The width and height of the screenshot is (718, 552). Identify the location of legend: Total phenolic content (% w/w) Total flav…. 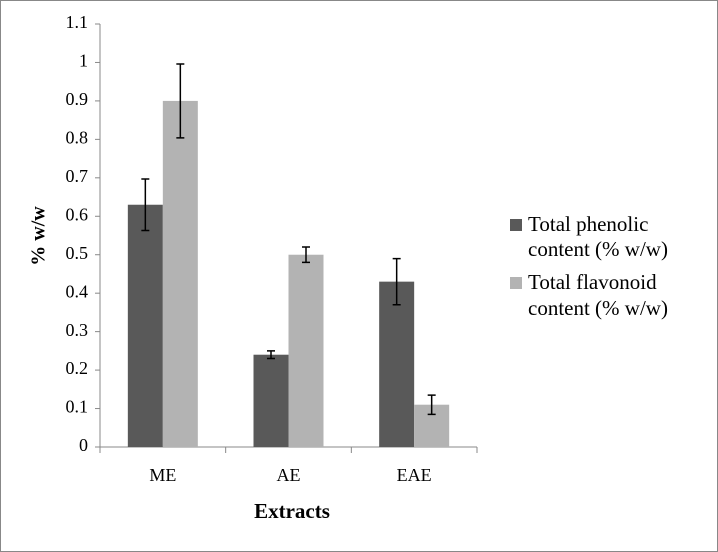
(610, 270).